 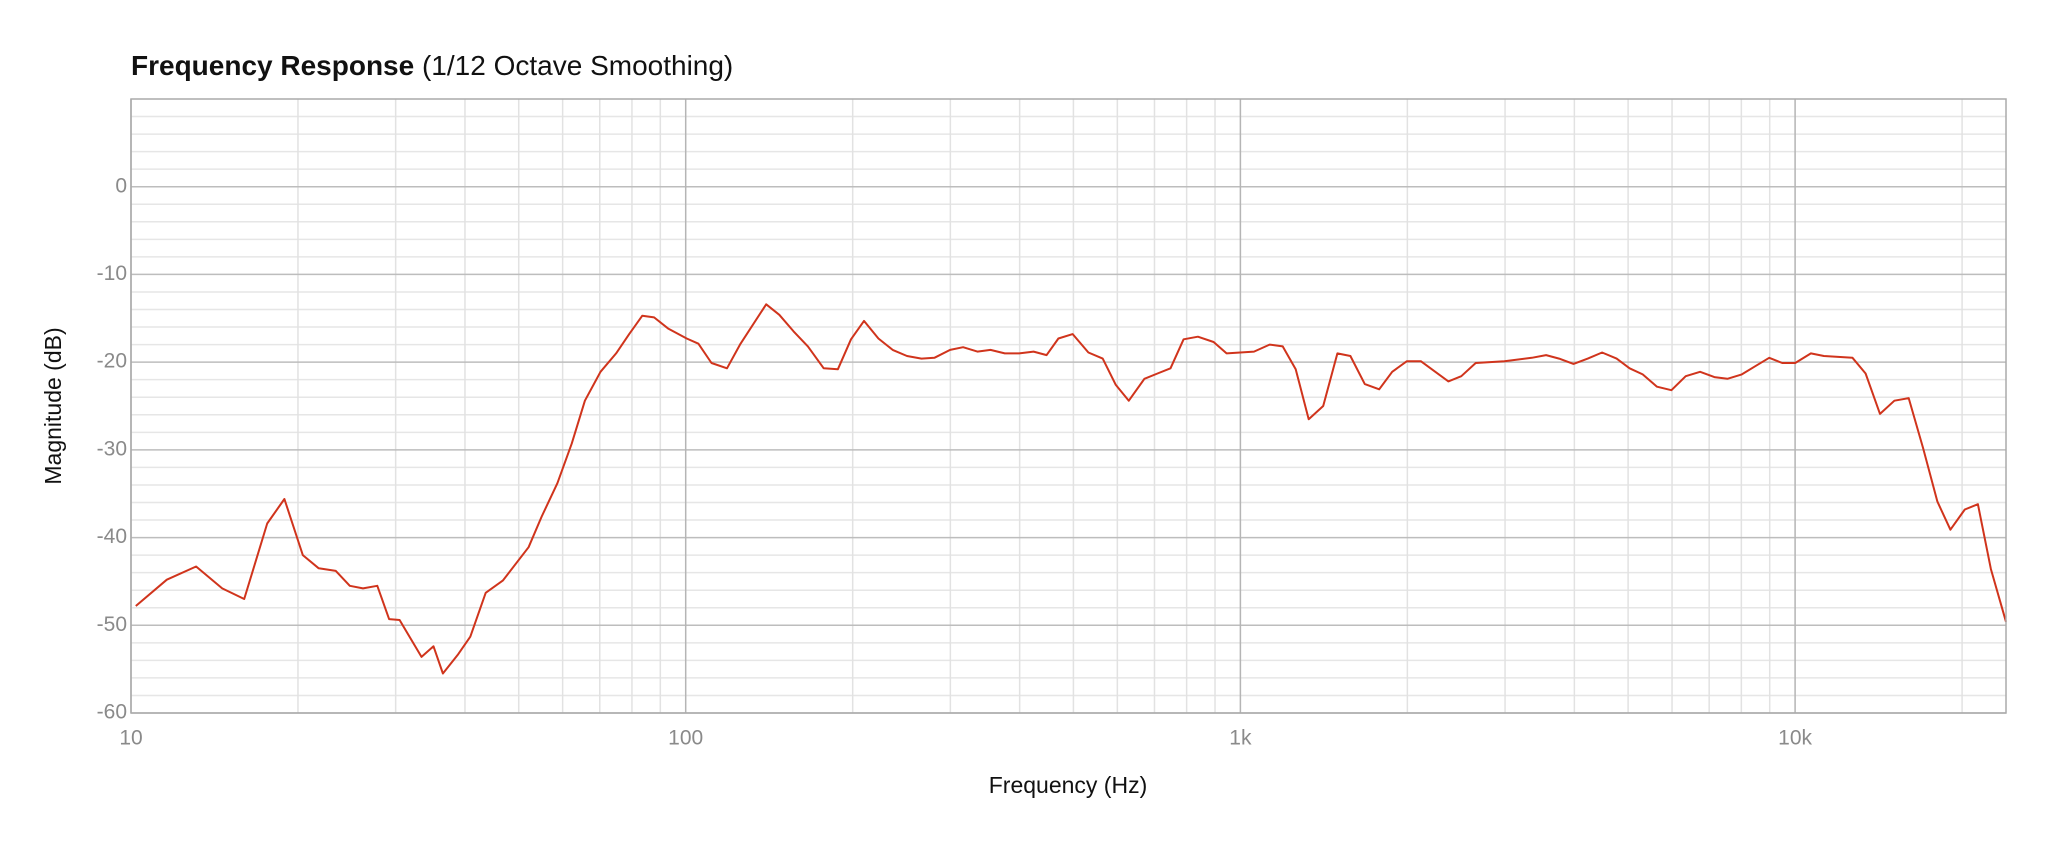 I want to click on x-tick-label: 10, so click(x=130, y=738).